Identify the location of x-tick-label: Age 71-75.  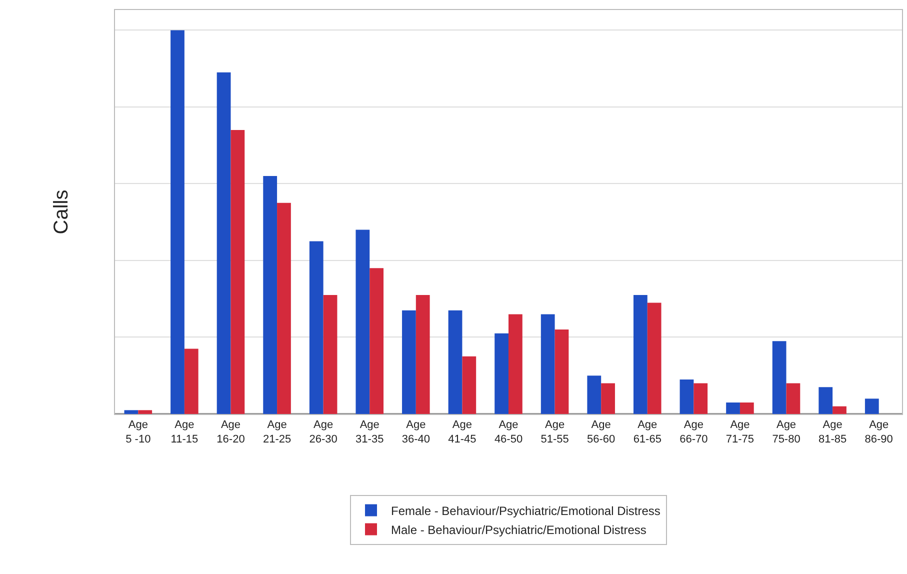
(740, 432).